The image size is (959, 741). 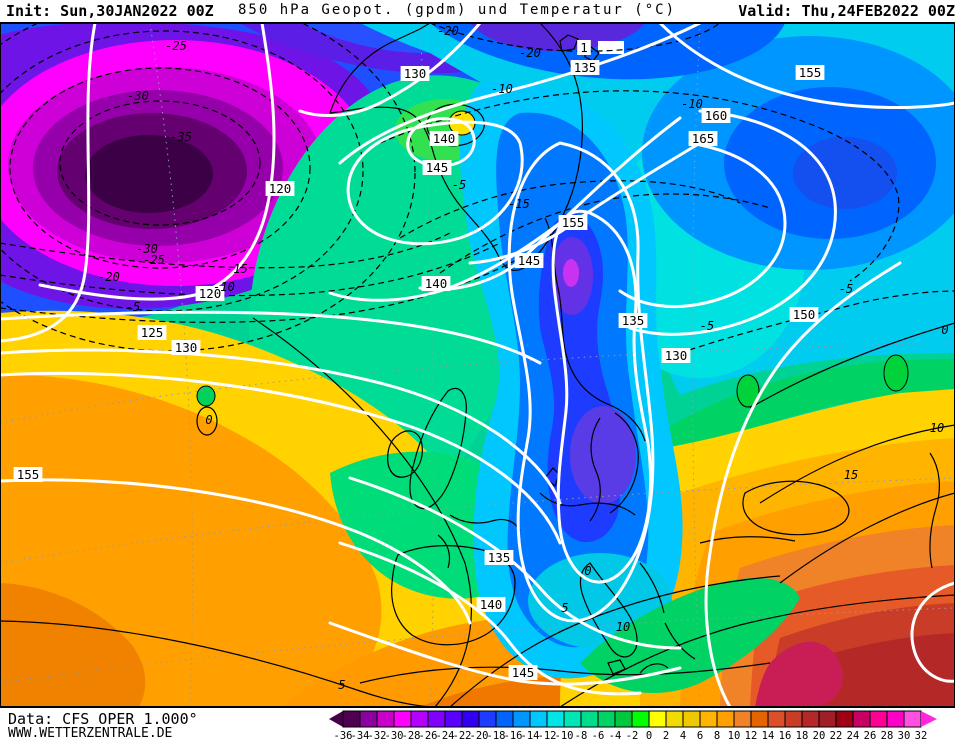 I want to click on legend-tick-label: 16, so click(x=785, y=735).